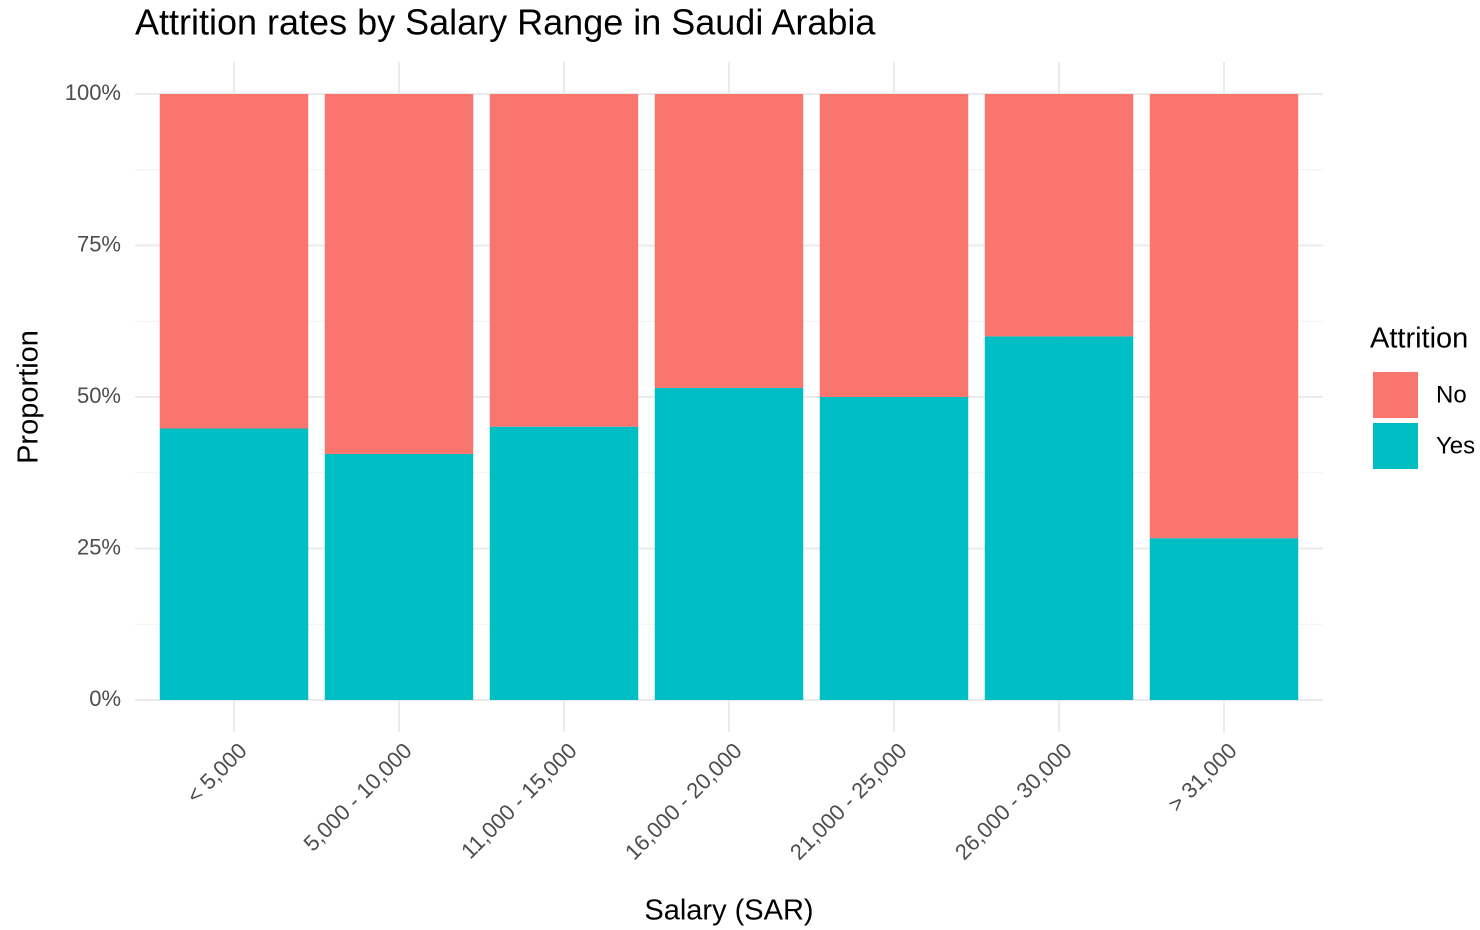 The image size is (1480, 930). I want to click on legend-label: Yes, so click(1455, 445).